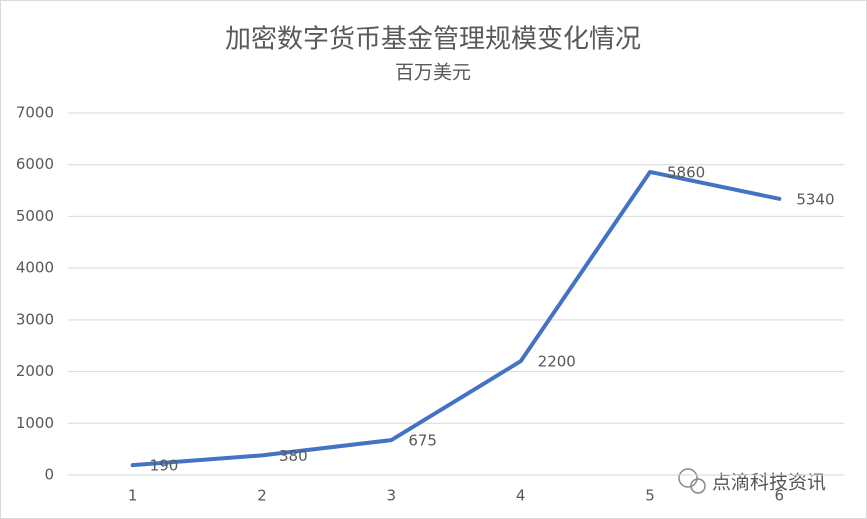 The image size is (867, 519). What do you see at coordinates (433, 73) in the screenshot?
I see `chart-subtitle: 百万美元` at bounding box center [433, 73].